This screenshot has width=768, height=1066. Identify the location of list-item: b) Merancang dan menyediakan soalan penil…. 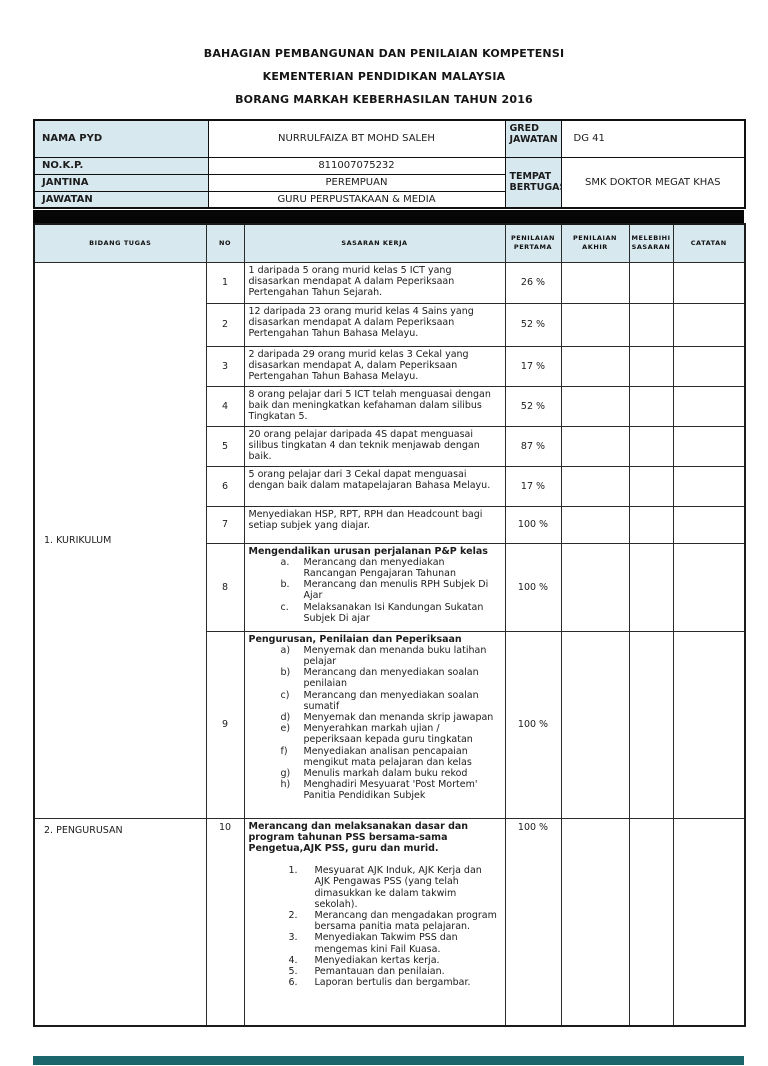
(375, 678).